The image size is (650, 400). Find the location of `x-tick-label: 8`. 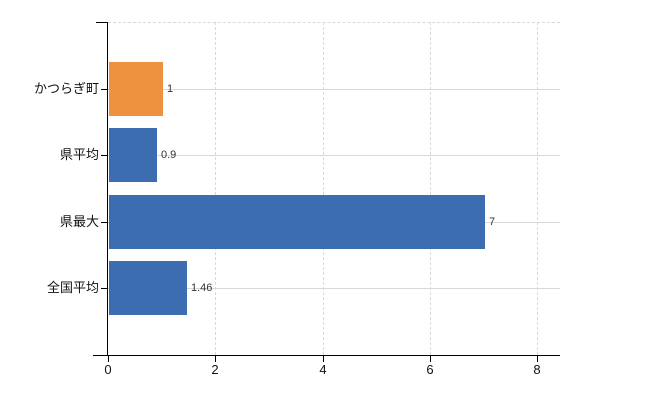

x-tick-label: 8 is located at coordinates (537, 369).